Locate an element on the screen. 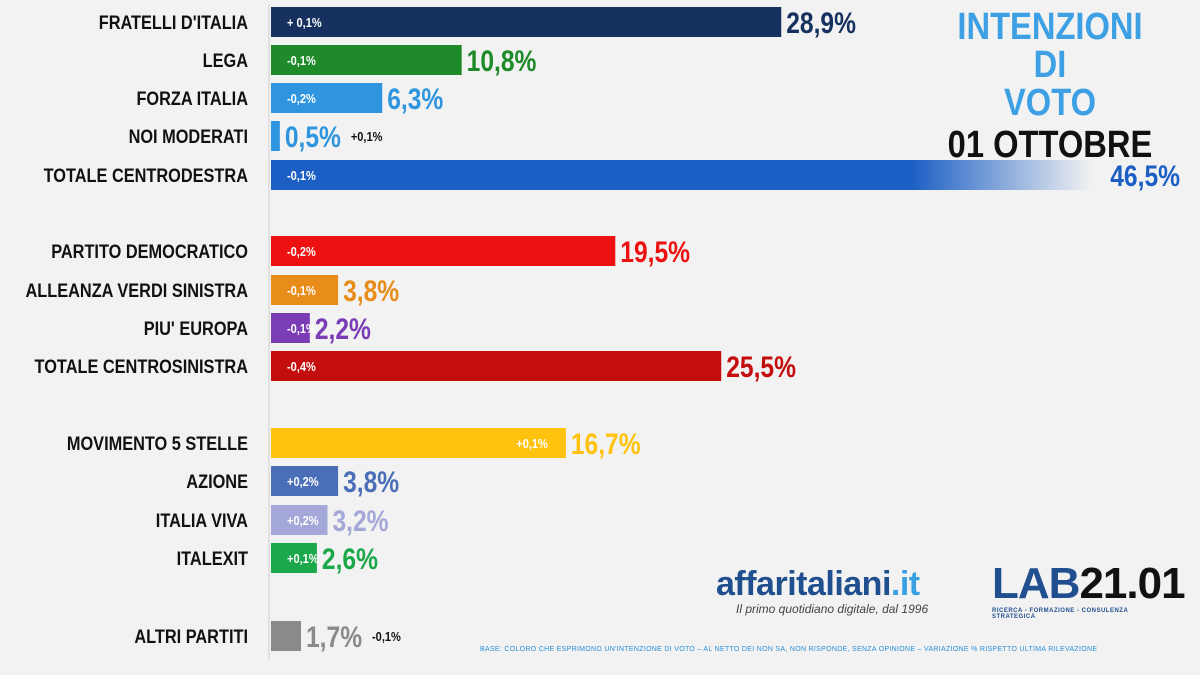  bar-value-label: 1,7% is located at coordinates (334, 637).